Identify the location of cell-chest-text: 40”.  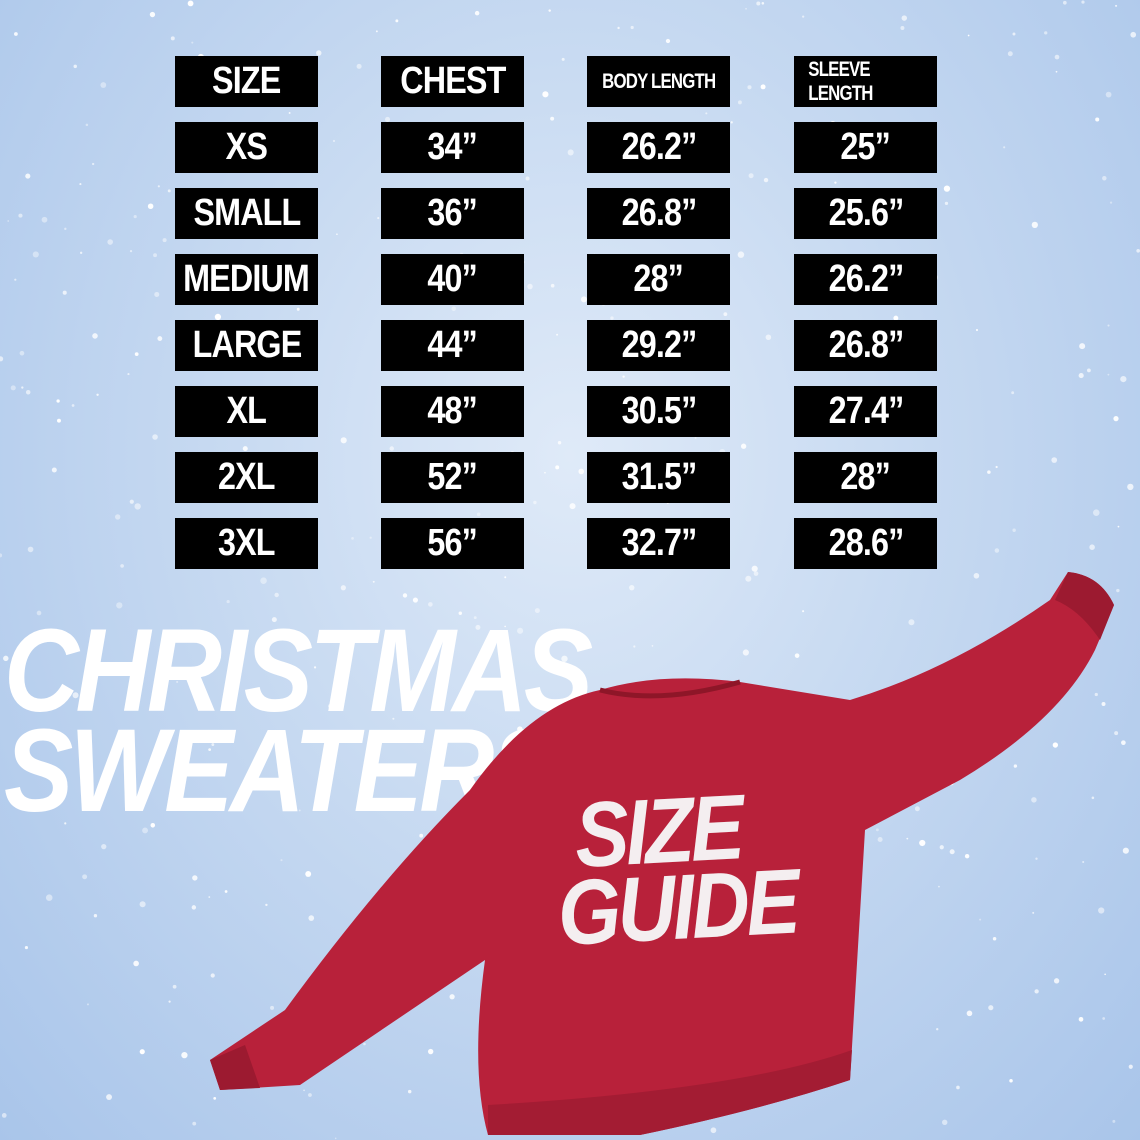
(452, 279).